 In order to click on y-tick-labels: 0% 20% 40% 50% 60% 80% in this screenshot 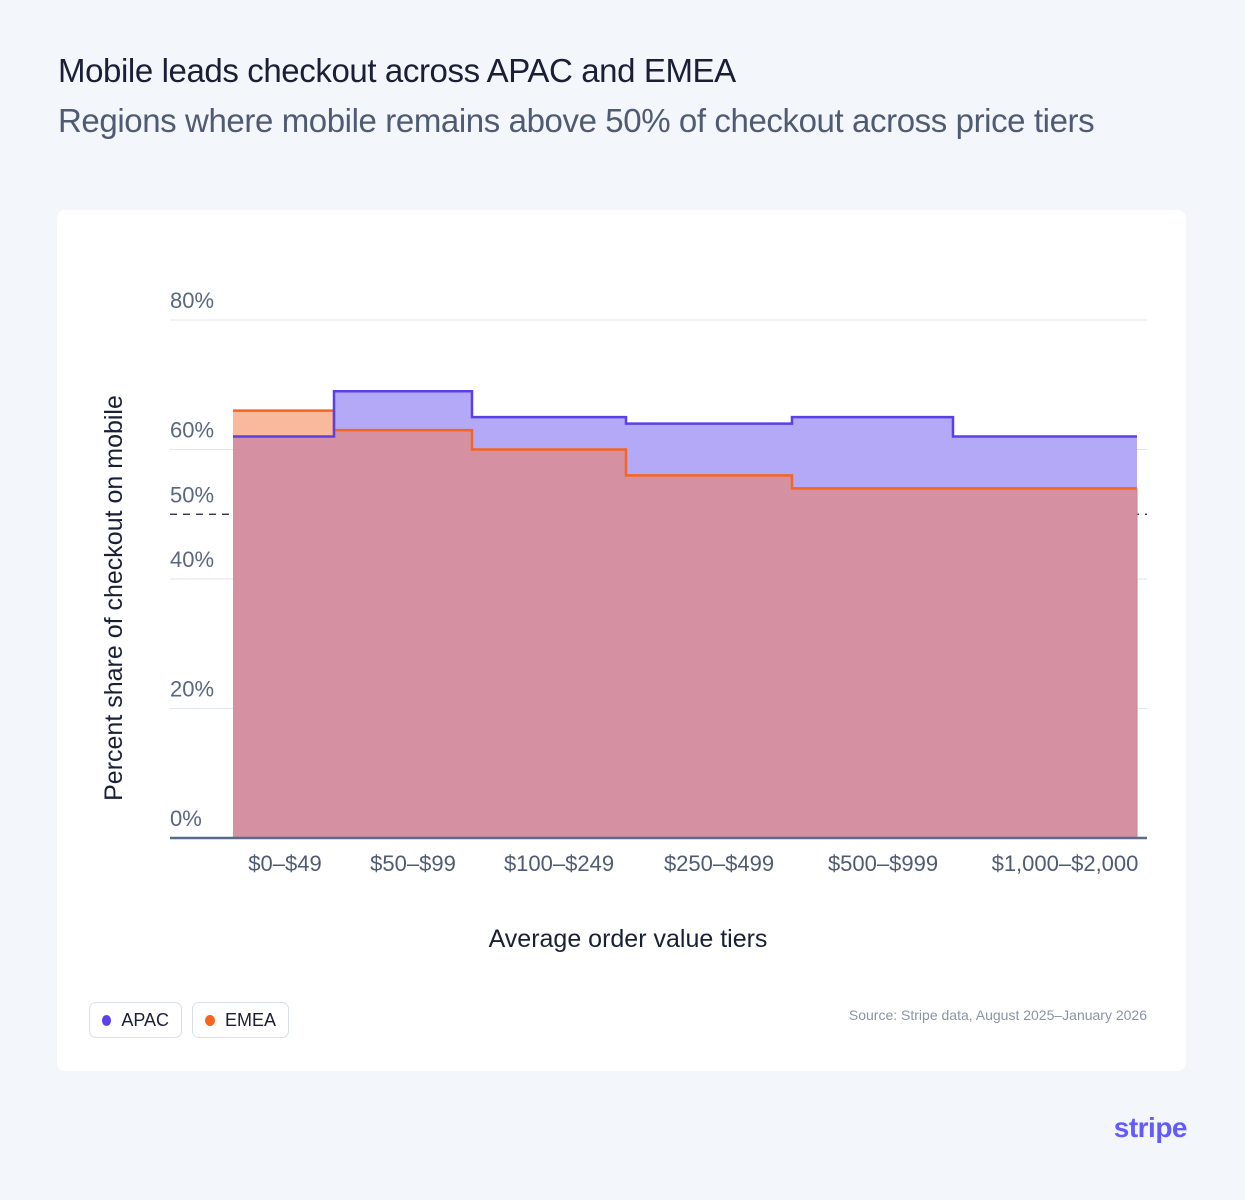, I will do `click(192, 559)`.